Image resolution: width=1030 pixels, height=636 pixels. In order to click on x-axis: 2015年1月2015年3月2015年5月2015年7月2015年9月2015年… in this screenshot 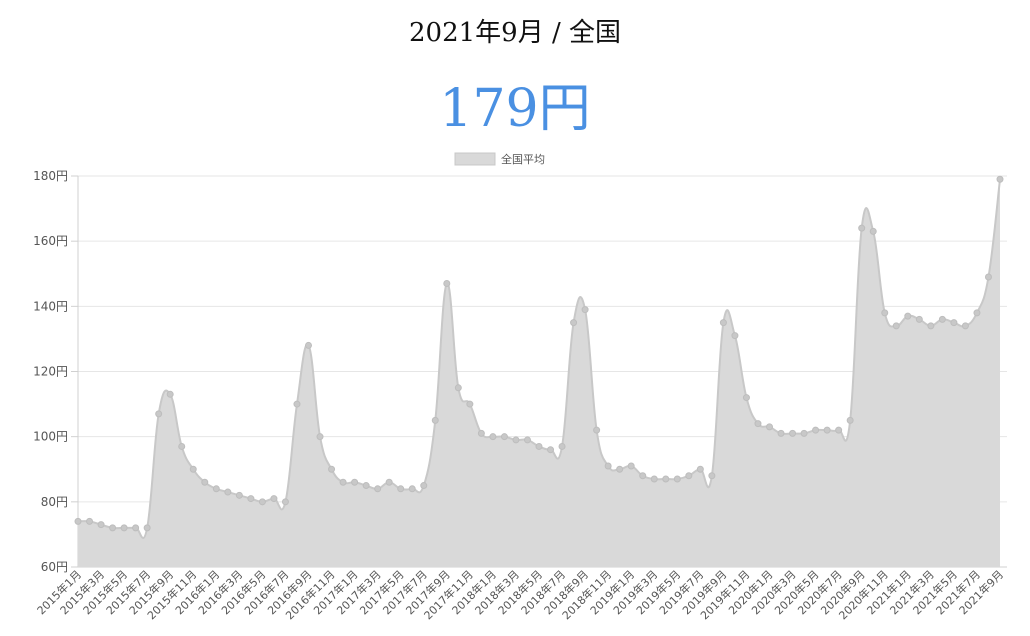, I will do `click(520, 594)`.